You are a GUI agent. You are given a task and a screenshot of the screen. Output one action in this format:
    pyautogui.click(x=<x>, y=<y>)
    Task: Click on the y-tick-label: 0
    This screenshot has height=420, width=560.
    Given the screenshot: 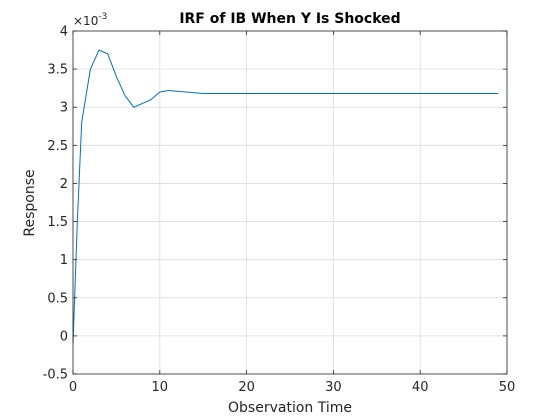 What is the action you would take?
    pyautogui.click(x=64, y=336)
    